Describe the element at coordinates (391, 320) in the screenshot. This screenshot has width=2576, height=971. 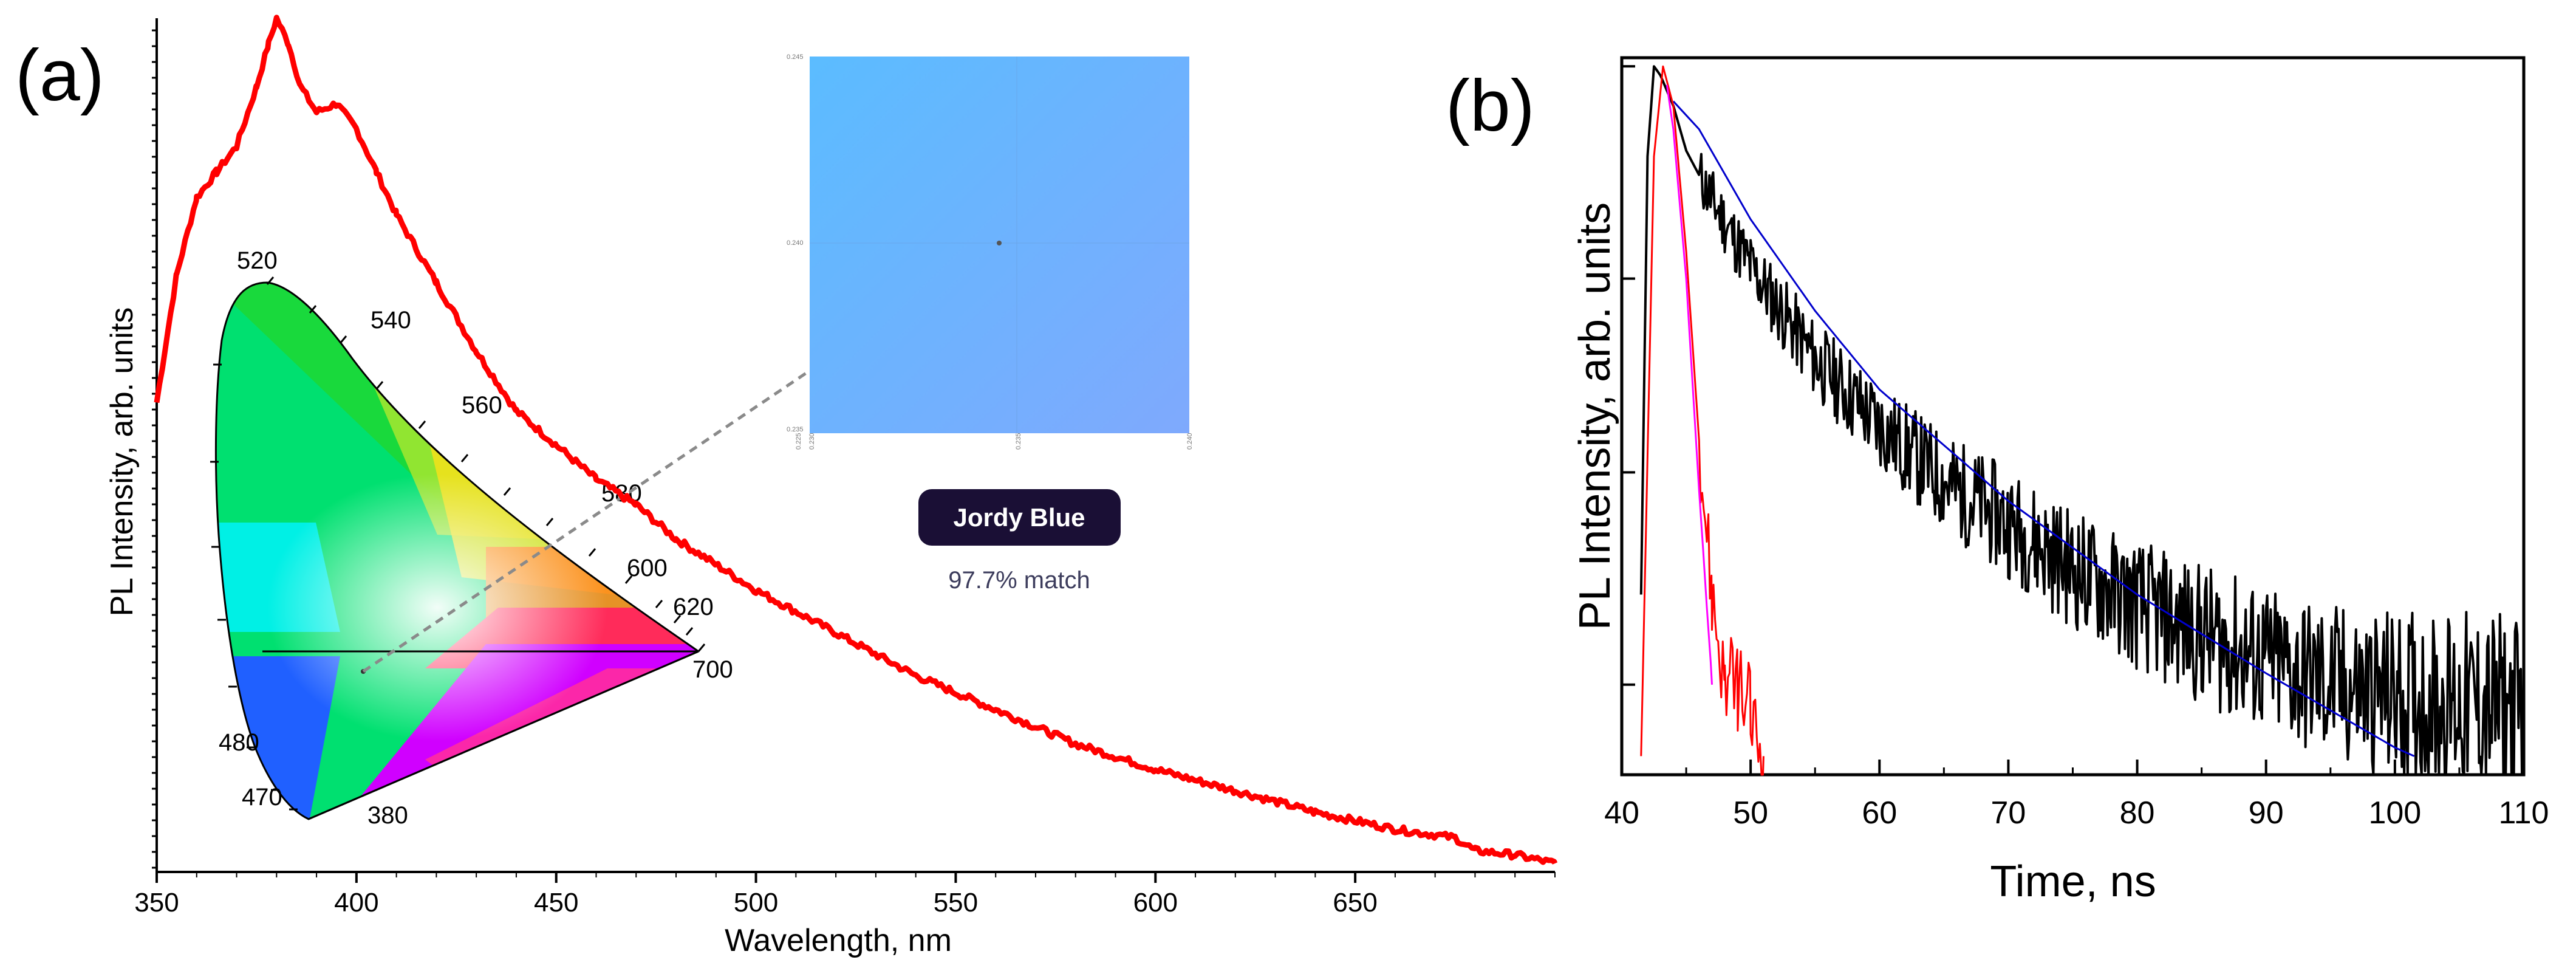
I see `cie-label-540: 540` at that location.